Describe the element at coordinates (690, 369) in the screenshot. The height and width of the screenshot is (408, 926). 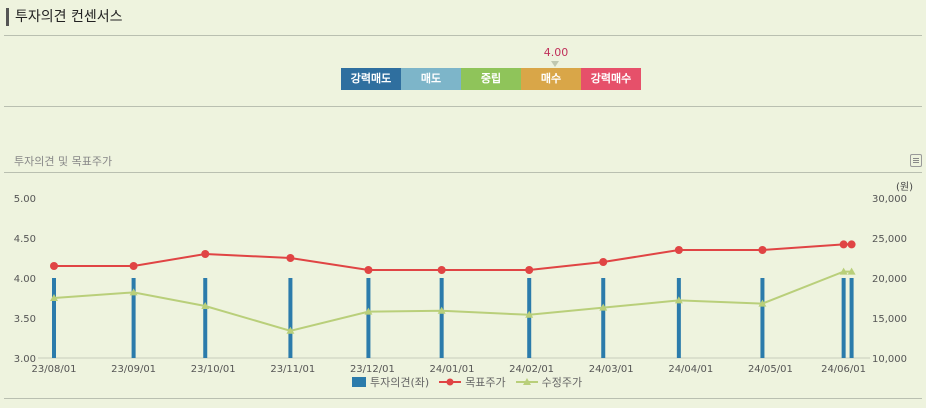
I see `x-tick-label: 24/04/01` at that location.